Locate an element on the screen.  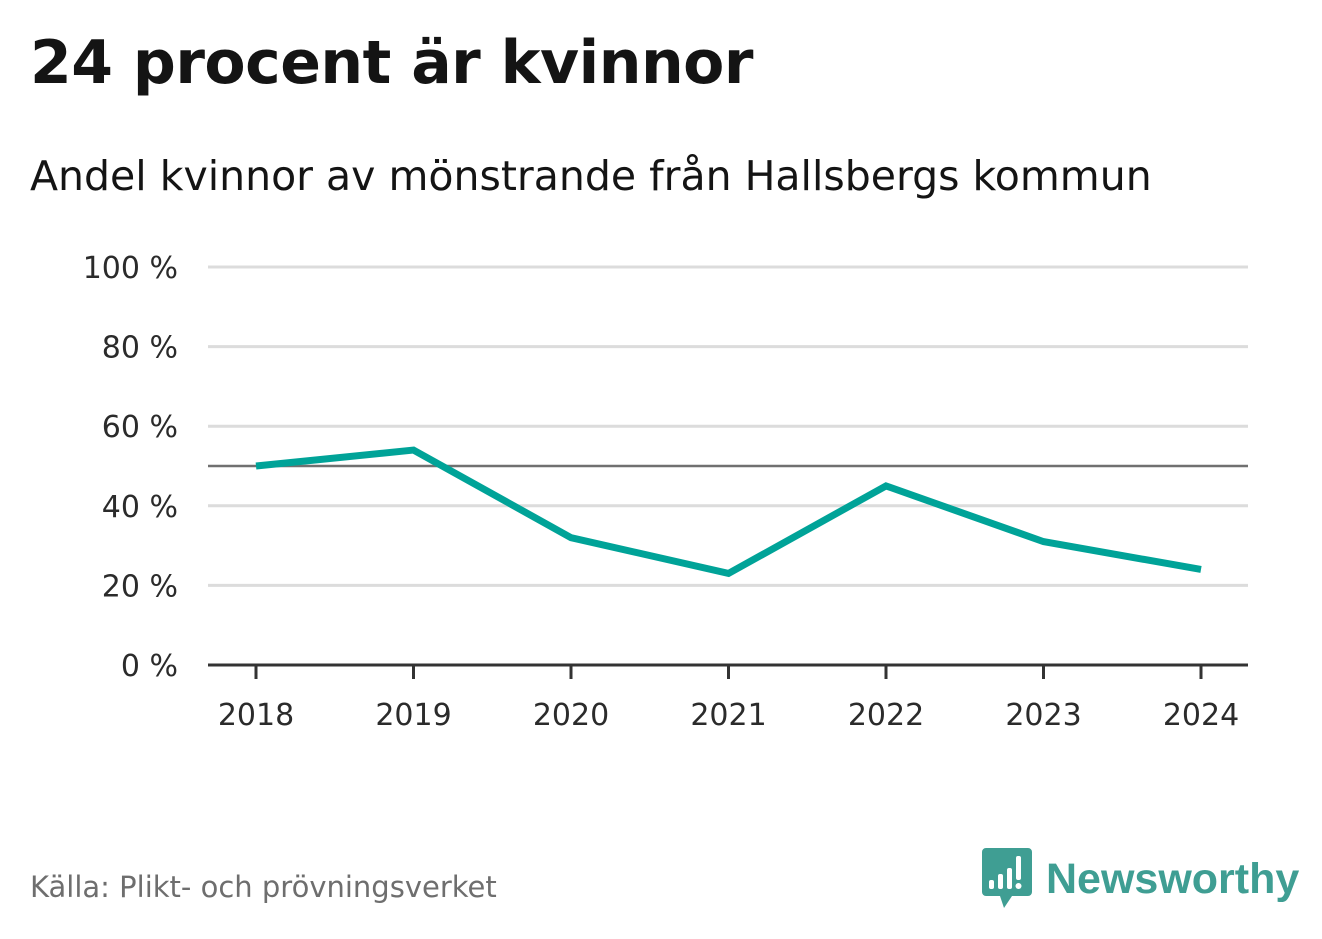
x-tick-label: 2021 is located at coordinates (728, 715).